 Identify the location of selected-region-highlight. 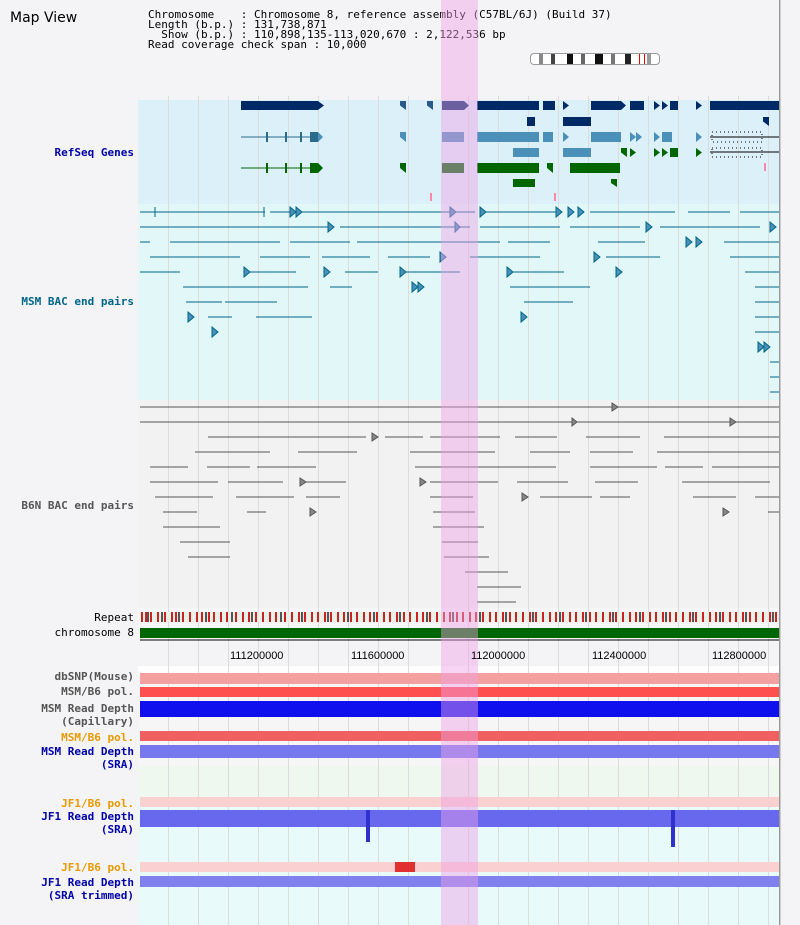
(459, 462).